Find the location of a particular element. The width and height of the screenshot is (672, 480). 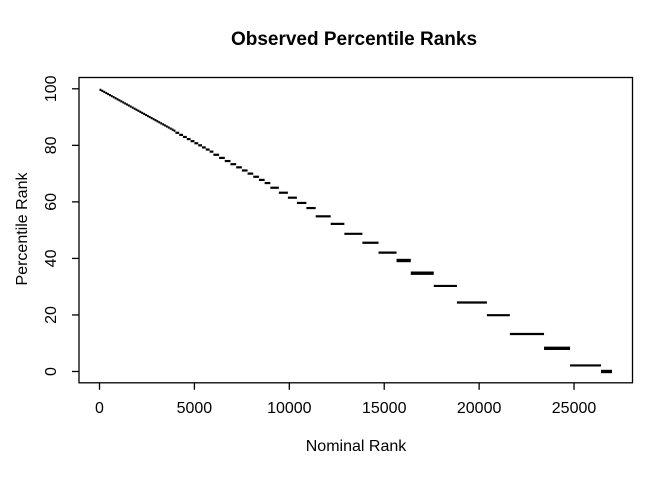

y-tick-label: 20 is located at coordinates (51, 315).